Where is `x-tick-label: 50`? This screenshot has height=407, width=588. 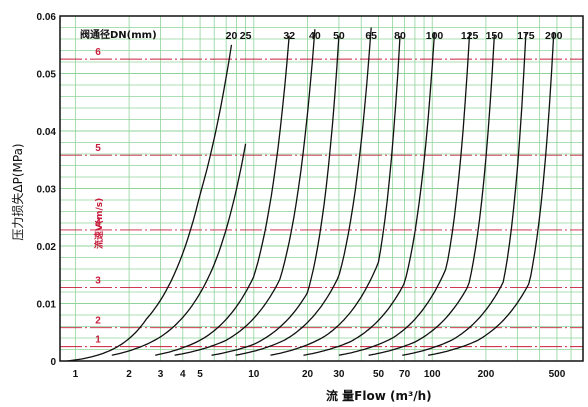
x-tick-label: 50 is located at coordinates (379, 374).